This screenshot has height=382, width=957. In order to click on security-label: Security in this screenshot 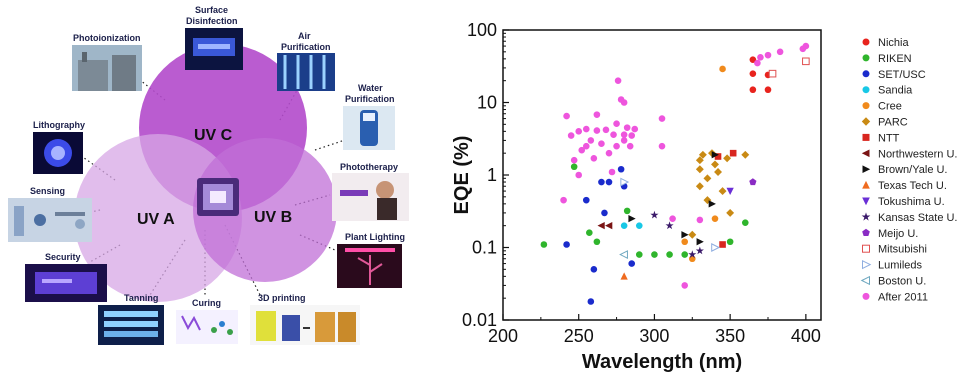, I will do `click(63, 257)`.